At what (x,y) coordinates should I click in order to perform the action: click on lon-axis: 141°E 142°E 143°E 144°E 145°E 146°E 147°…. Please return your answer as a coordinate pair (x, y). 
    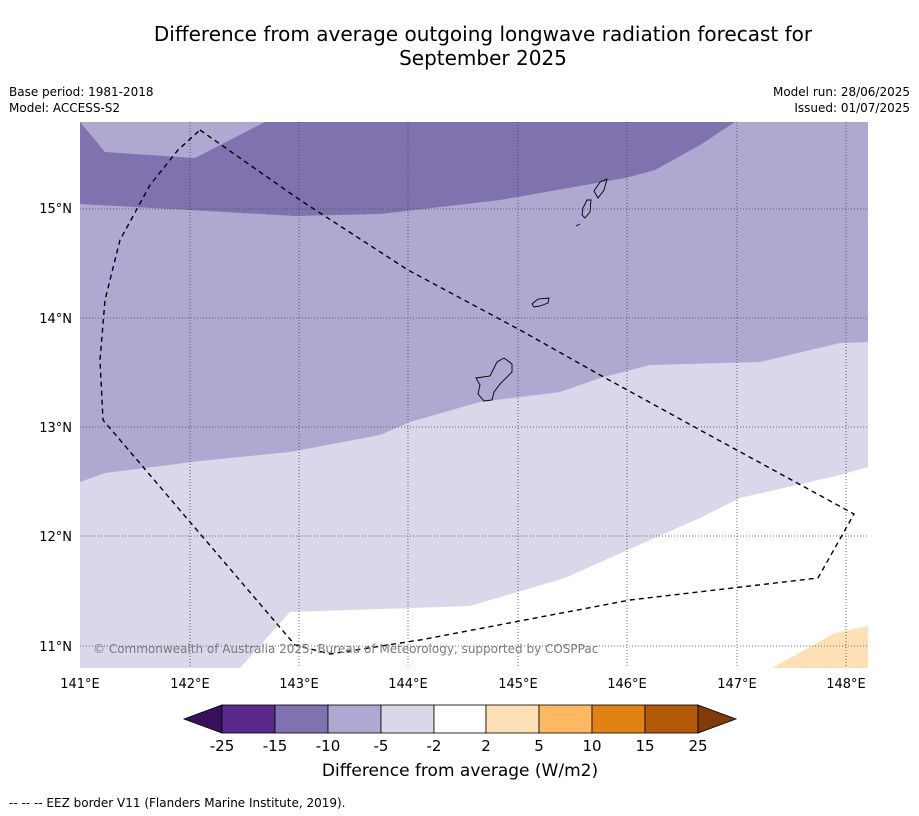
    Looking at the image, I should click on (463, 684).